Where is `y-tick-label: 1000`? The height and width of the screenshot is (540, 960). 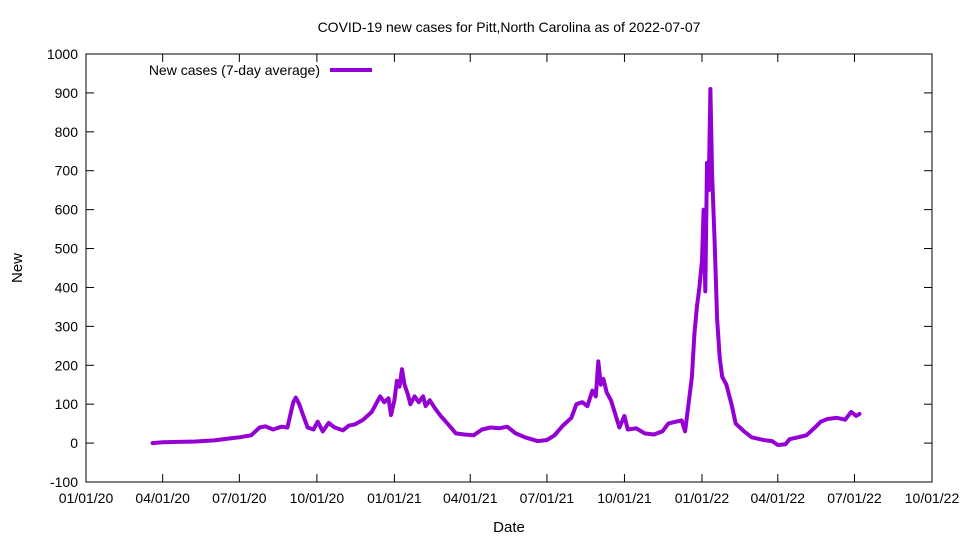 y-tick-label: 1000 is located at coordinates (62, 54).